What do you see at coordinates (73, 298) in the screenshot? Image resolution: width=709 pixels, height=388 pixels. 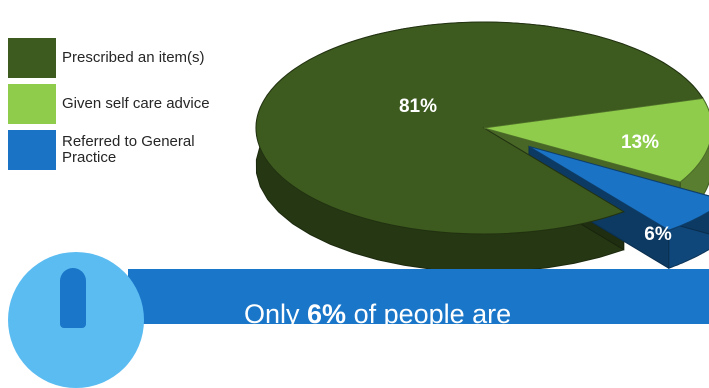 I see `exclamation-info-icon` at bounding box center [73, 298].